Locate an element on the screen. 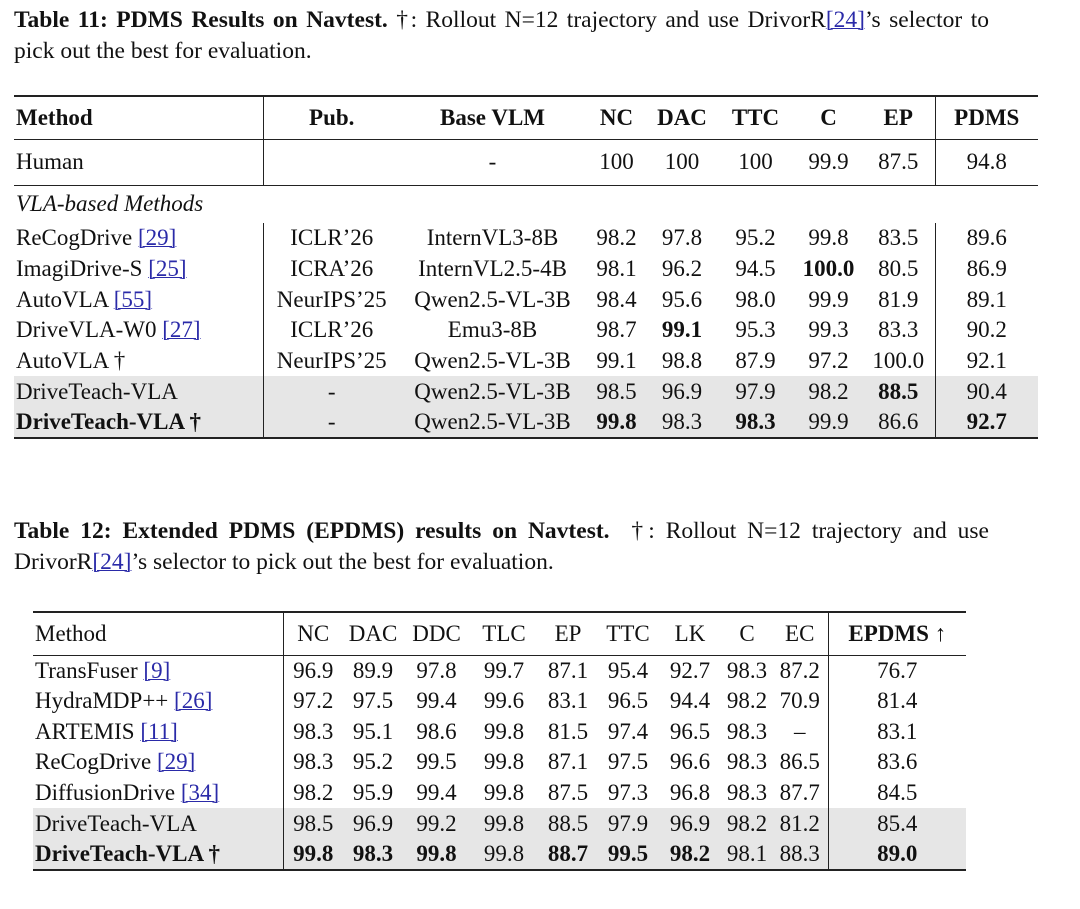 This screenshot has width=1080, height=909. cell-text: 81.2 is located at coordinates (799, 823).